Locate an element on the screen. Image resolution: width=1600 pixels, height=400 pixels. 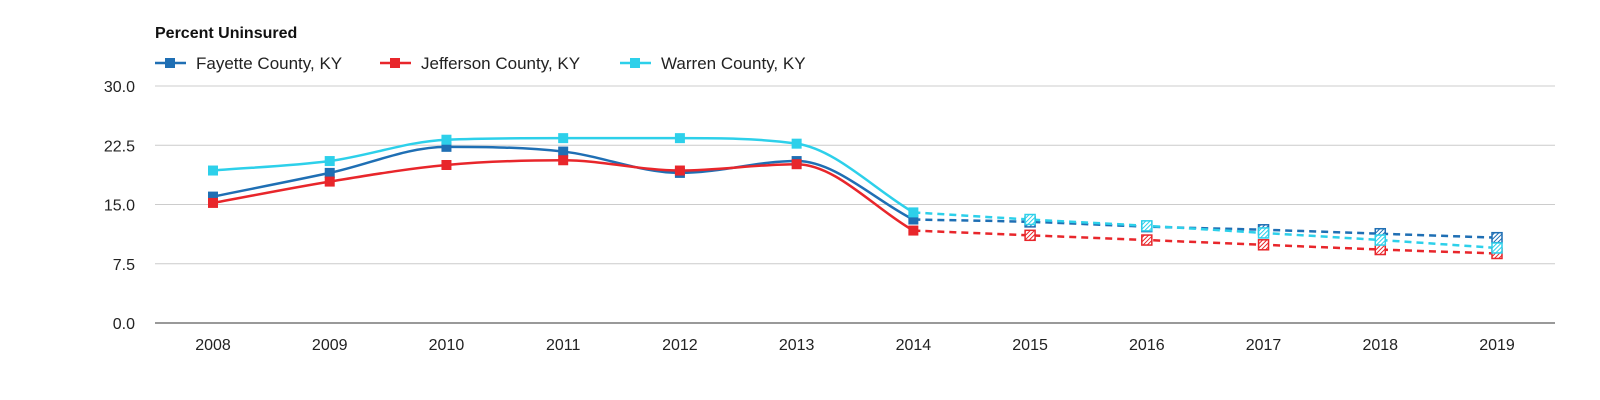
y-tick-label: 0.0 is located at coordinates (124, 324).